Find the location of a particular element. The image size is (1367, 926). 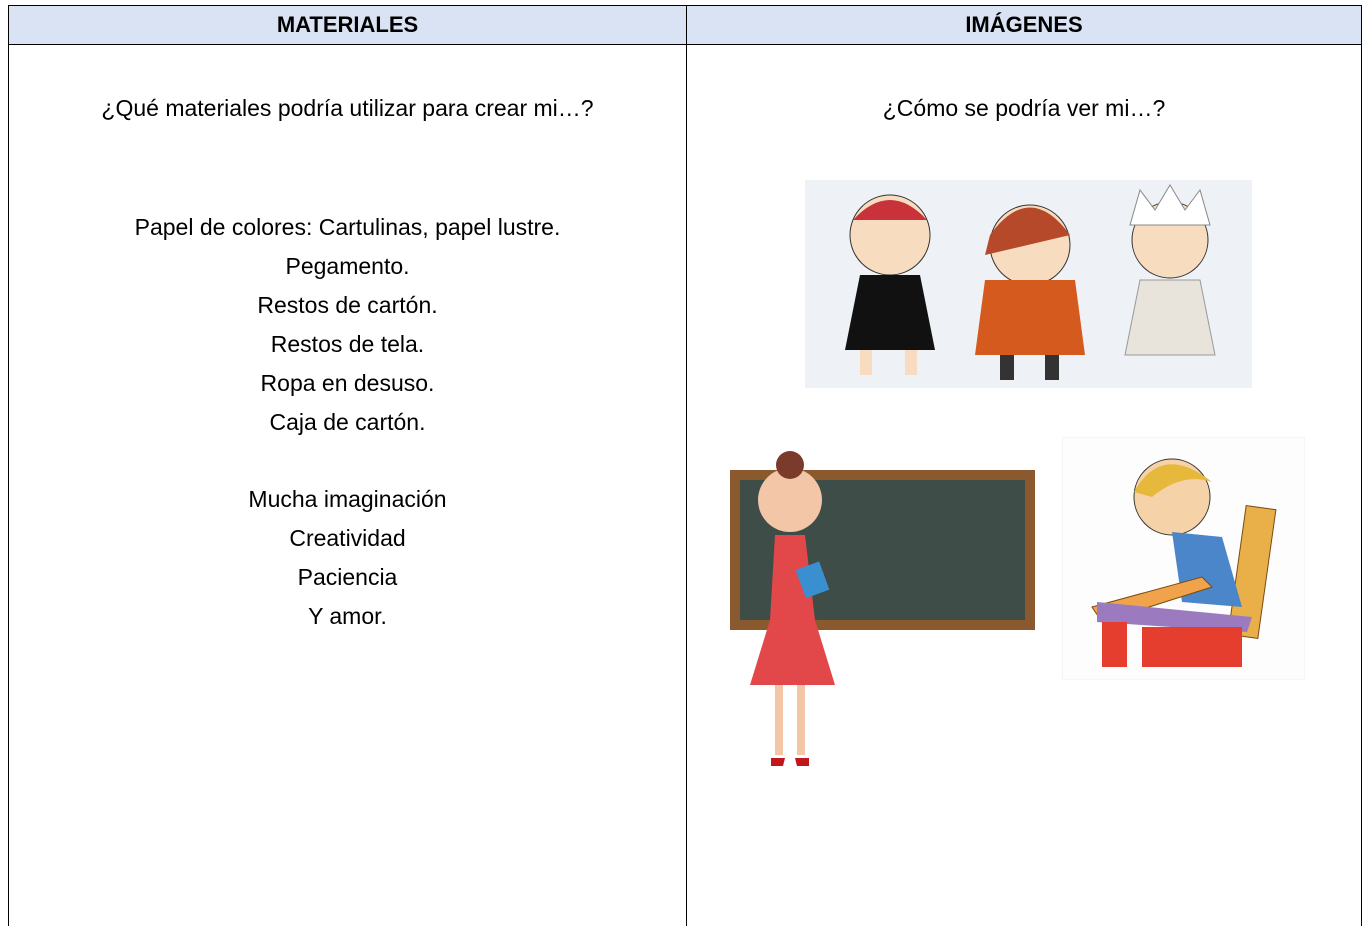

list-item: Restos de cartón. is located at coordinates (347, 305).